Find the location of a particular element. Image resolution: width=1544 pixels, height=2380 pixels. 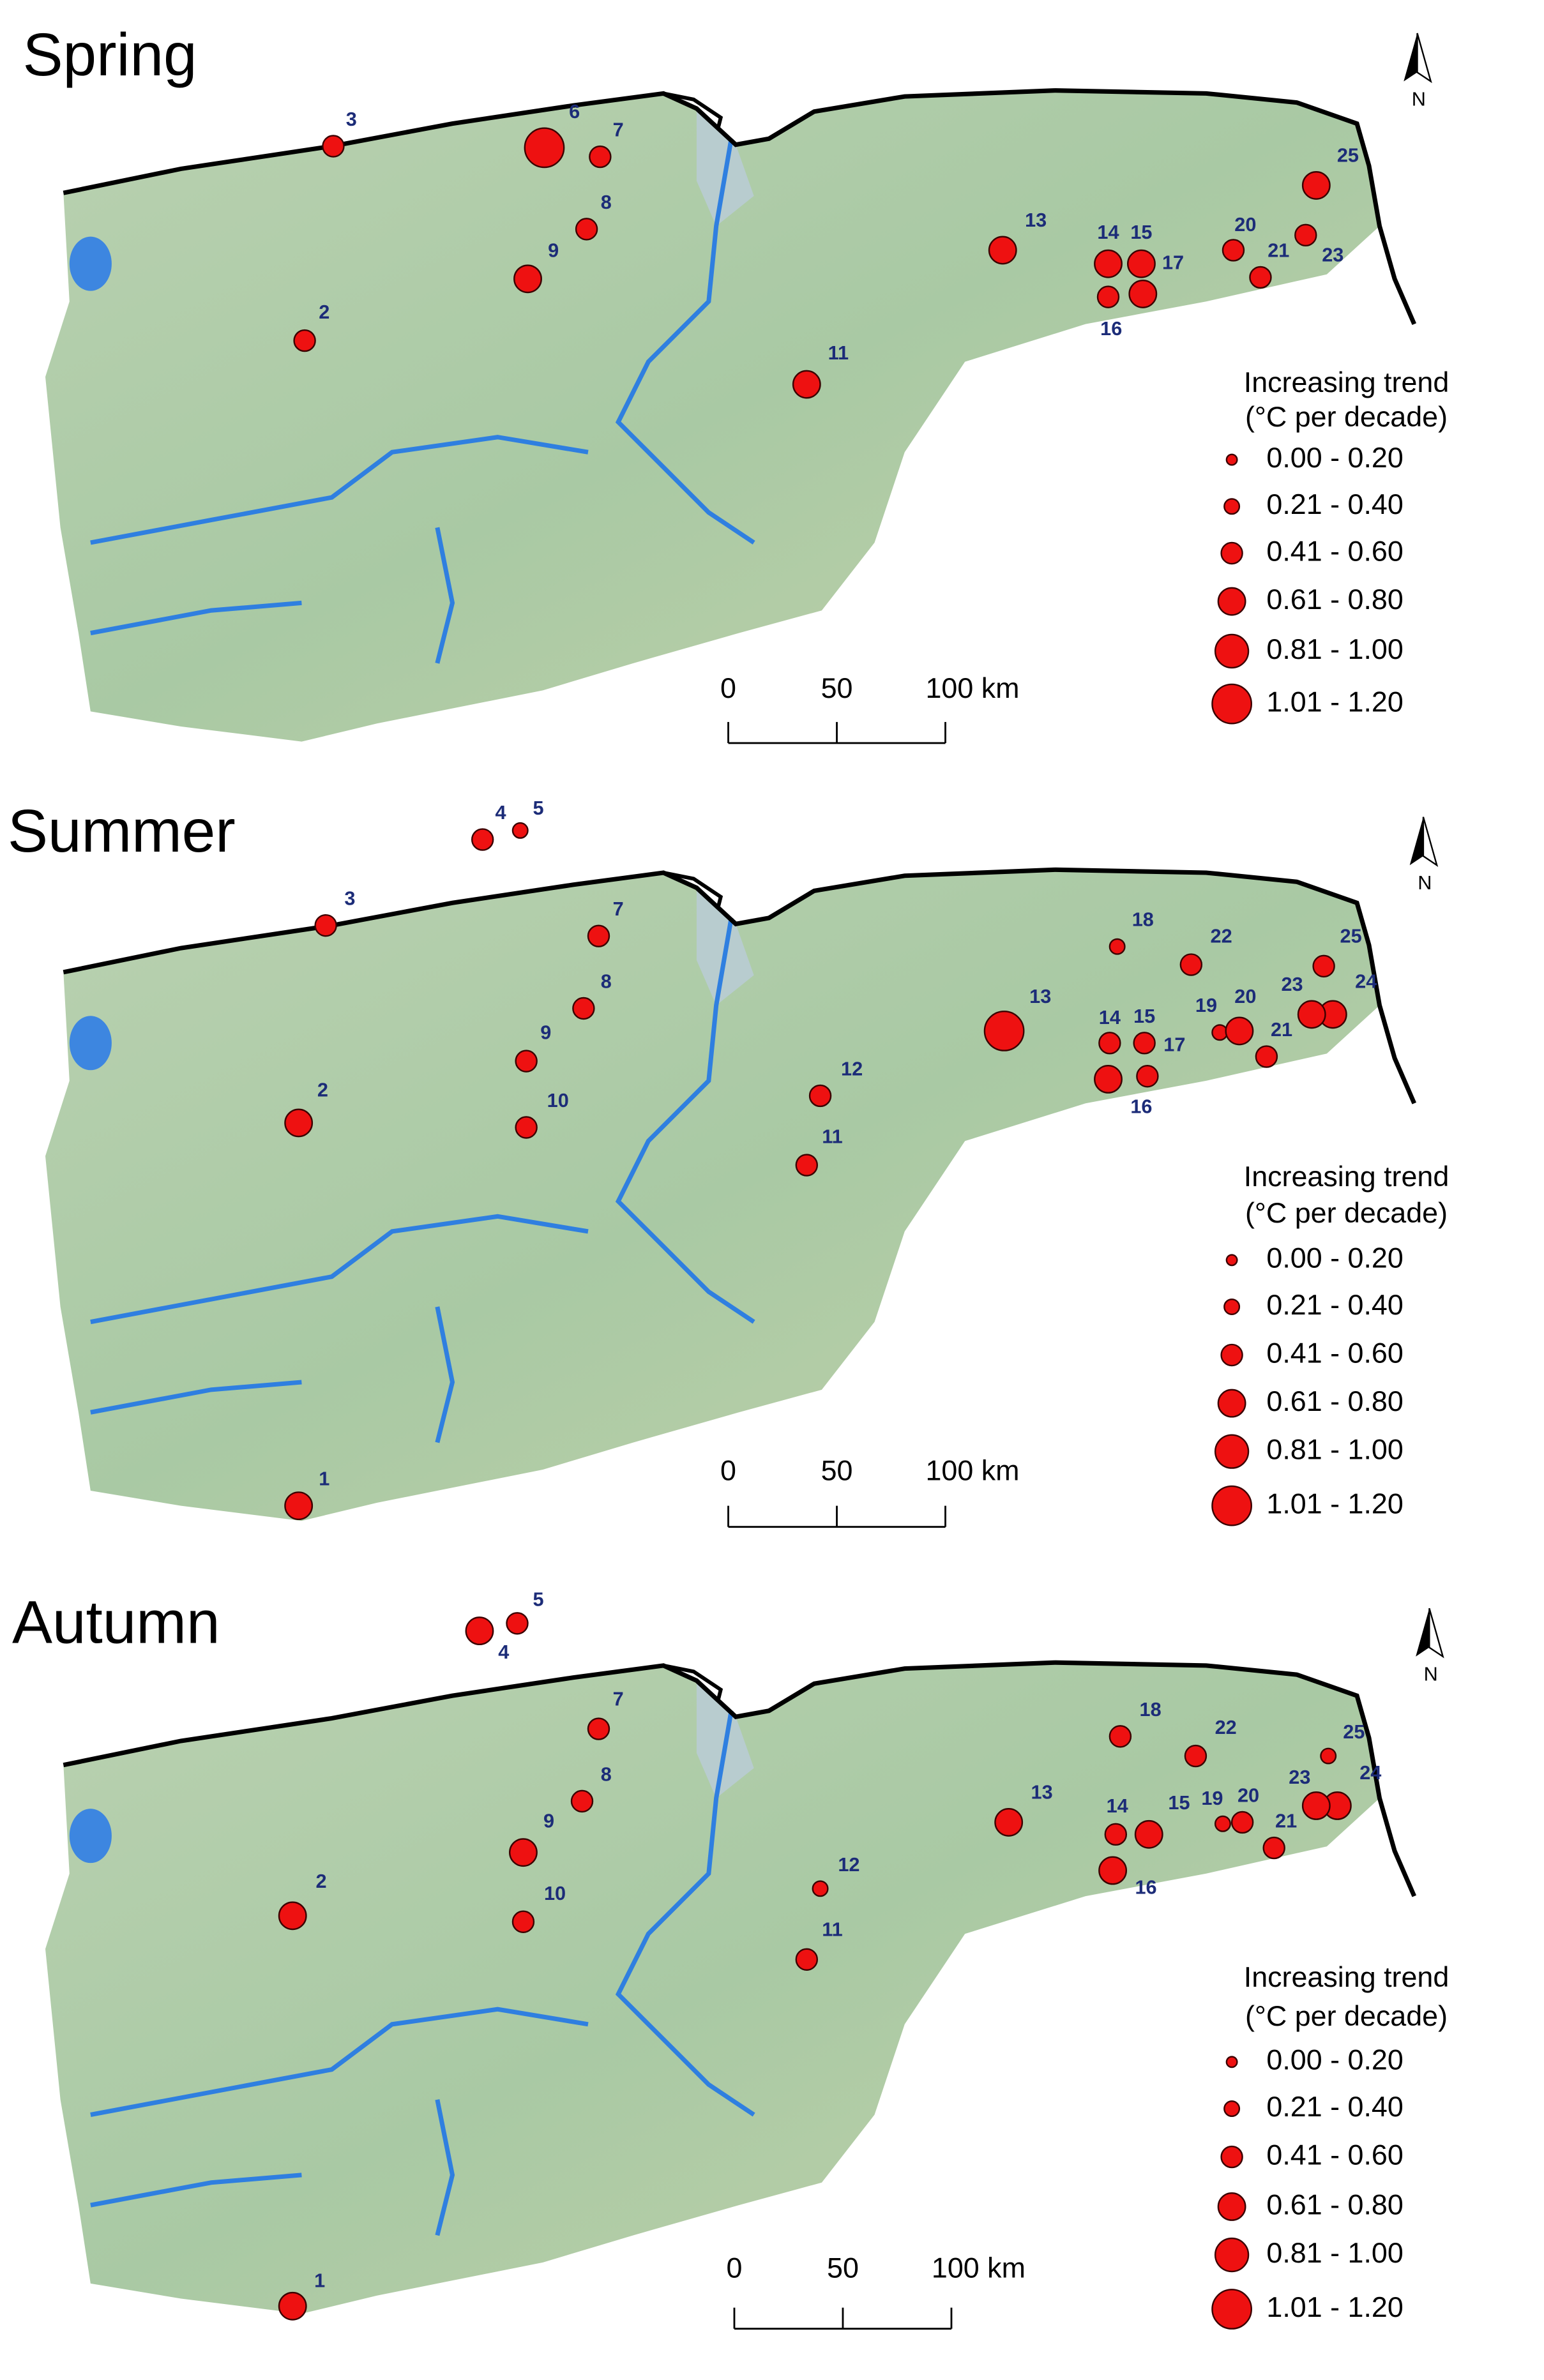

hel-peninsula is located at coordinates (693, 1683).